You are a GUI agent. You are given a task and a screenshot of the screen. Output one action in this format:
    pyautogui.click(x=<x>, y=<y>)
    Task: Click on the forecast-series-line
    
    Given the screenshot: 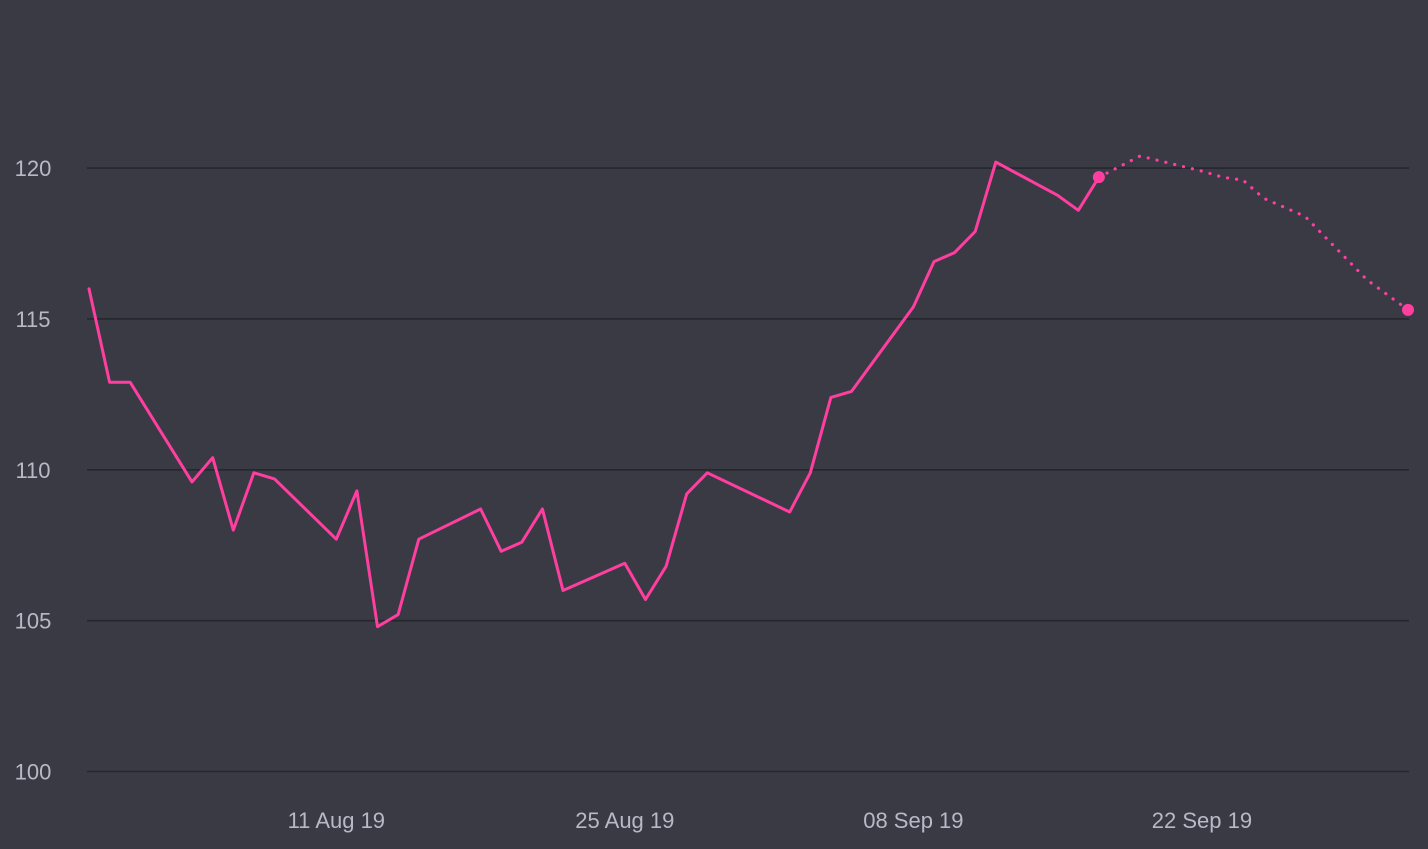 What is the action you would take?
    pyautogui.click(x=1253, y=233)
    